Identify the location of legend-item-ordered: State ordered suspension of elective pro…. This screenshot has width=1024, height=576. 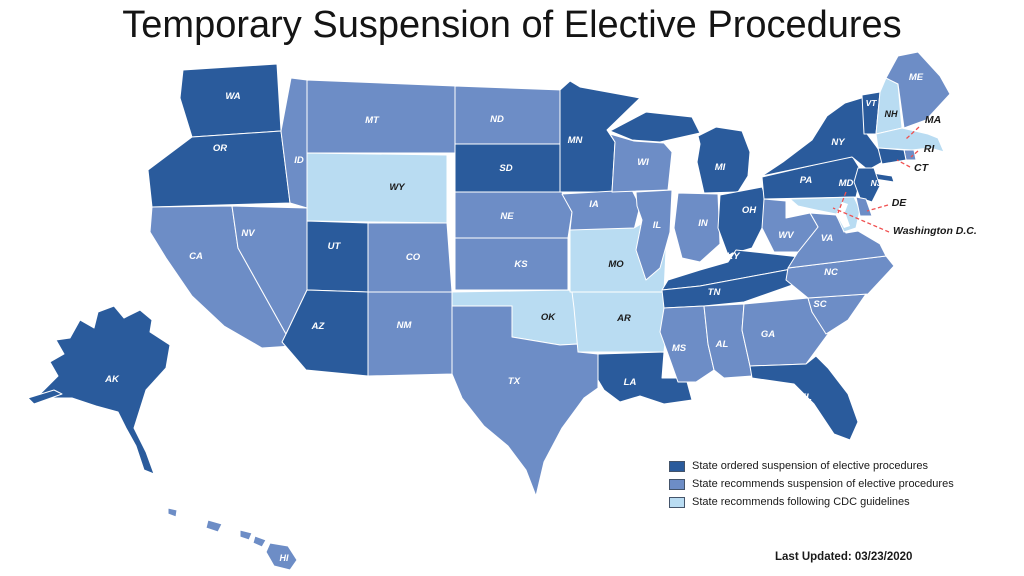
(811, 466).